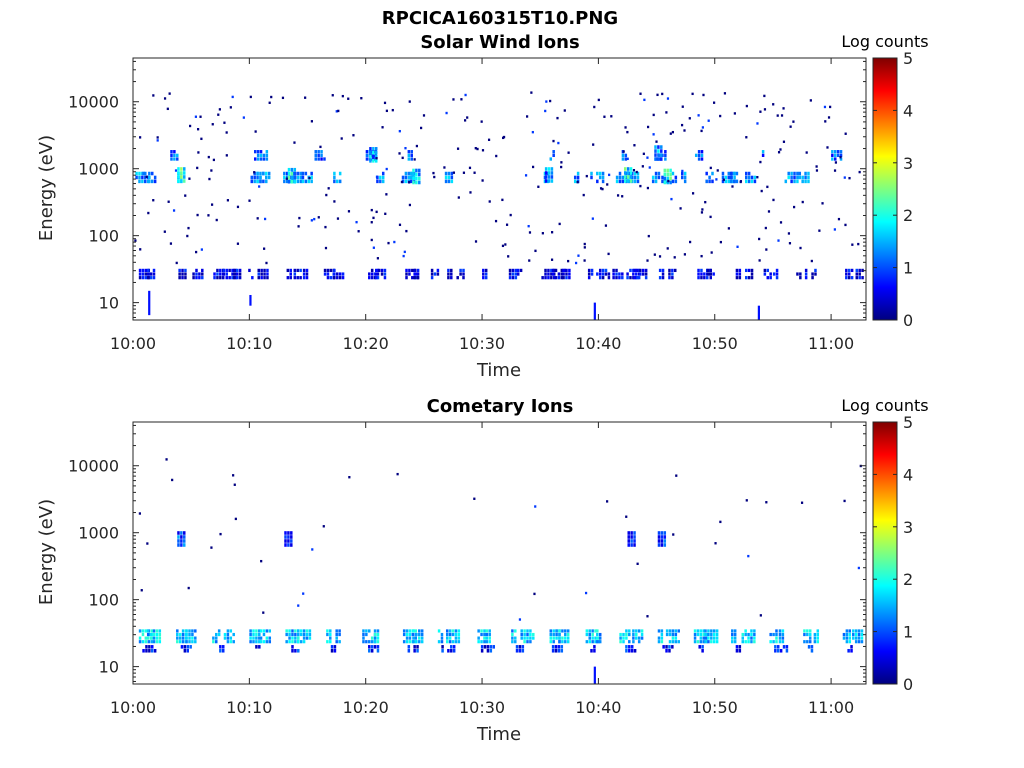 The width and height of the screenshot is (1024, 768). What do you see at coordinates (46, 552) in the screenshot?
I see `y-axis-label: Energy (eV)` at bounding box center [46, 552].